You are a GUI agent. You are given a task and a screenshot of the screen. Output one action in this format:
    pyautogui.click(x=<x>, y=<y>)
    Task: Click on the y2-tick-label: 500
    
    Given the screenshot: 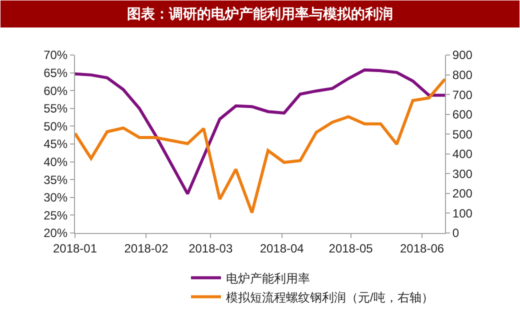 What is the action you would take?
    pyautogui.click(x=462, y=134)
    